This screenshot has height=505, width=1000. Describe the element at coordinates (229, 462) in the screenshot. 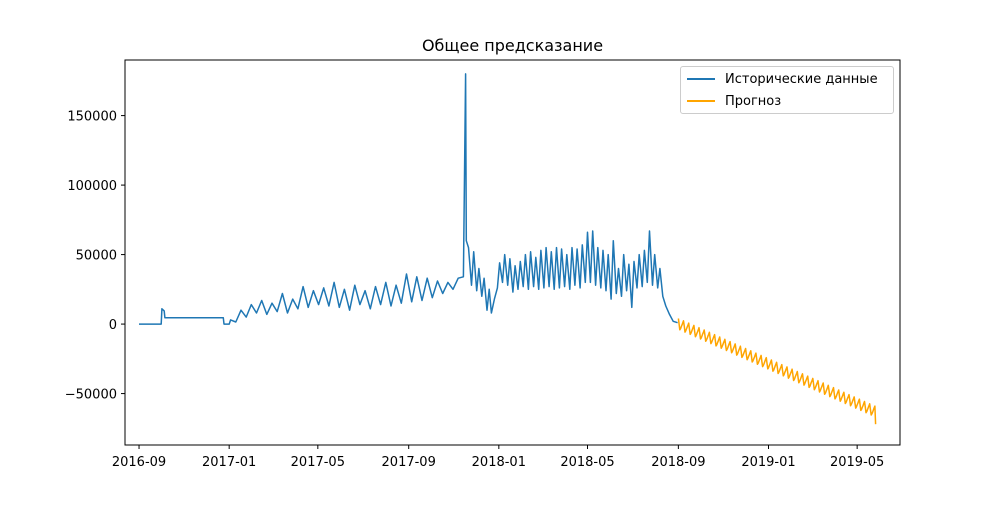

I see `x-tick-label: 2017-01` at that location.